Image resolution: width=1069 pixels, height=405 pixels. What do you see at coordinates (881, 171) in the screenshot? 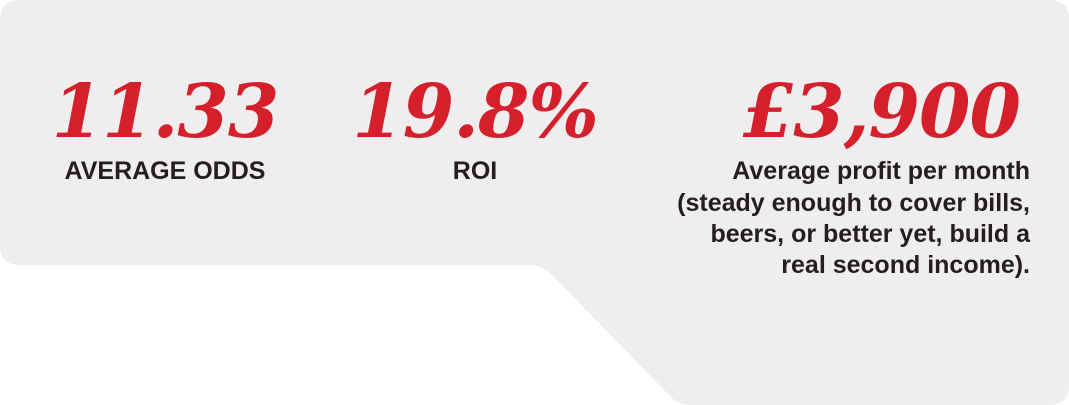
I see `average-profit-label: Average profit per month` at bounding box center [881, 171].